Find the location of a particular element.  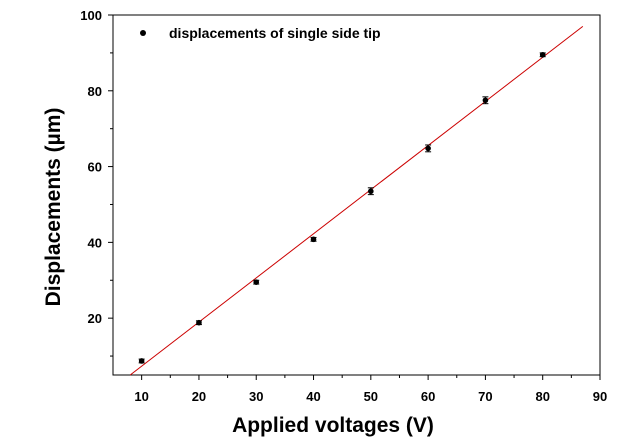

x-tick-label: 90 is located at coordinates (600, 396).